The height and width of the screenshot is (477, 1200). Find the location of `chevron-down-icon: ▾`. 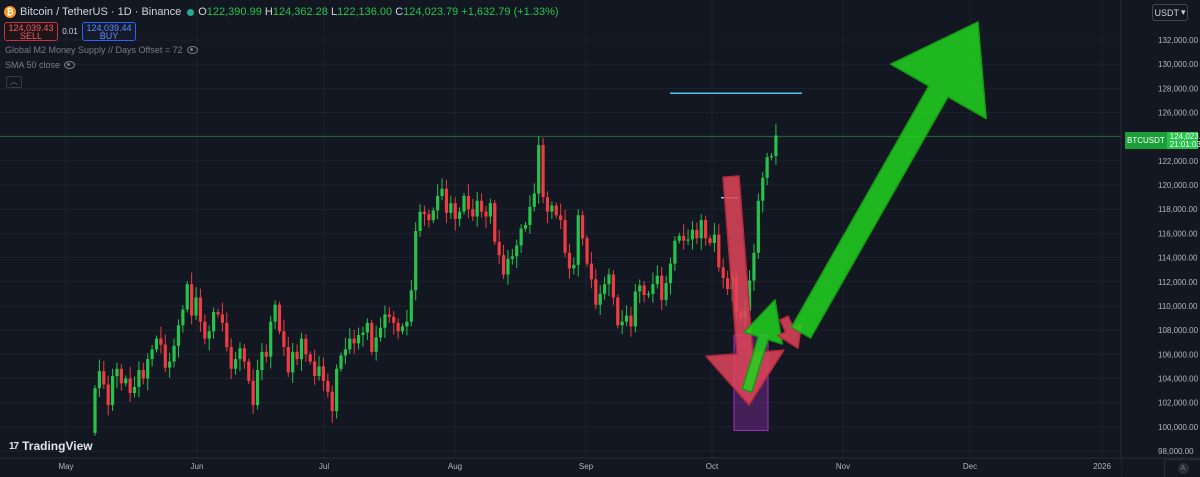

chevron-down-icon: ▾ is located at coordinates (1183, 12).